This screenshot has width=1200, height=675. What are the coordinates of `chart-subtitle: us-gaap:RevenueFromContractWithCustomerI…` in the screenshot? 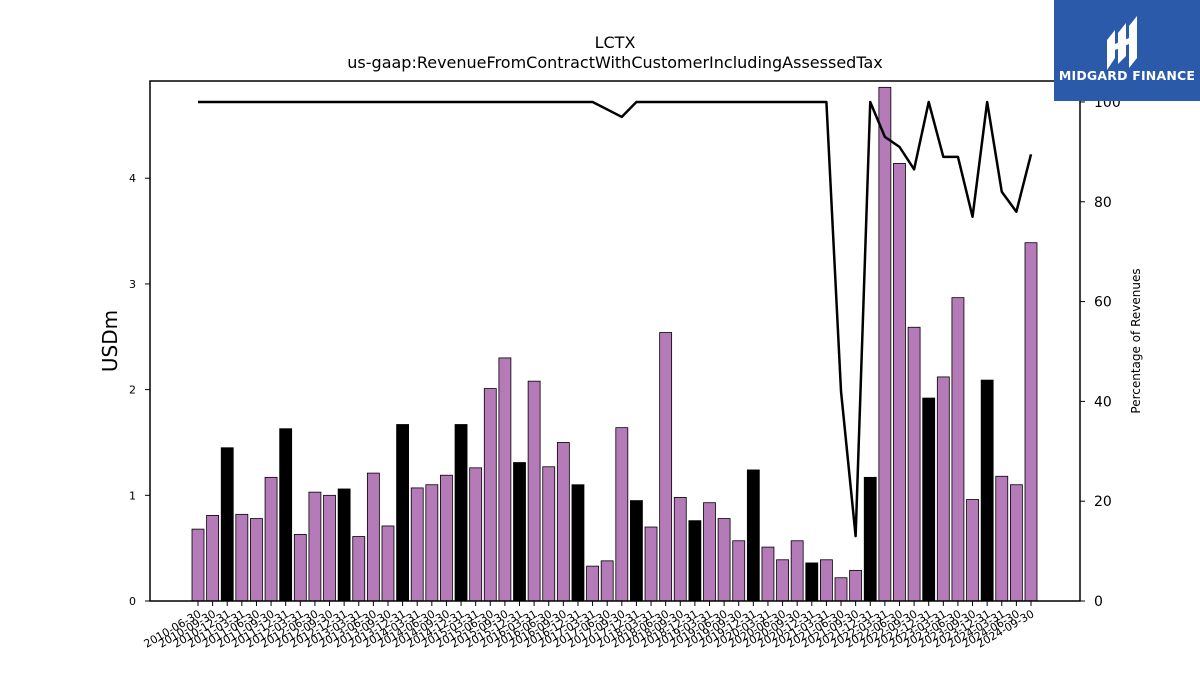 It's located at (614, 62).